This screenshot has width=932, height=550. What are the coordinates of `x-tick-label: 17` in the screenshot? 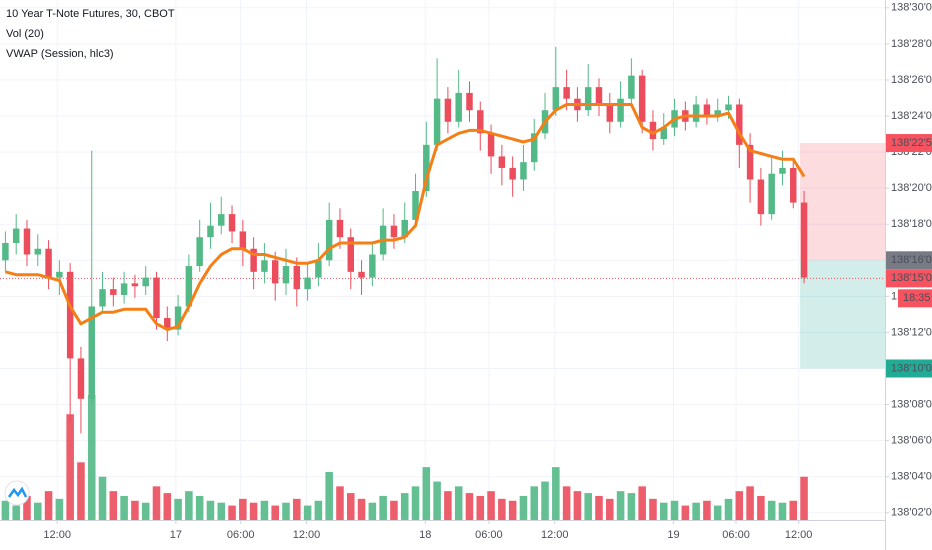 It's located at (176, 535).